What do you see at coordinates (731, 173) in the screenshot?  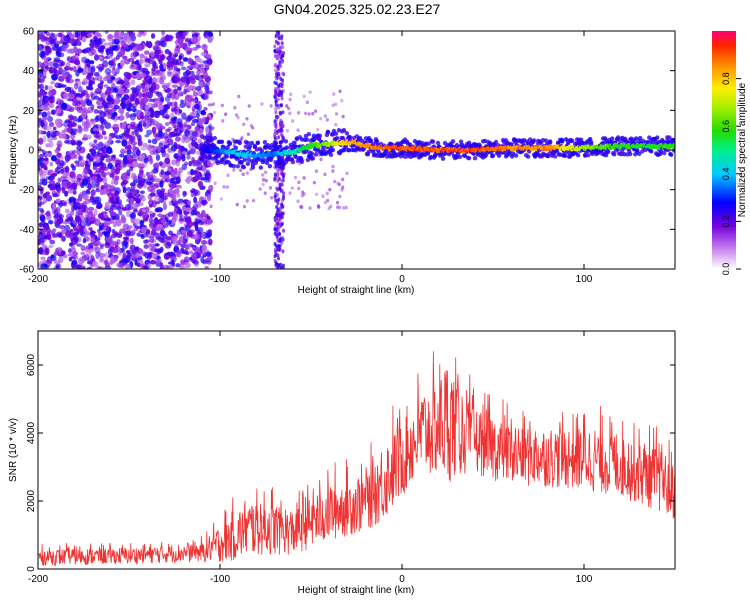 I see `colorbar-ticks: 0.00.20.40.60.8` at bounding box center [731, 173].